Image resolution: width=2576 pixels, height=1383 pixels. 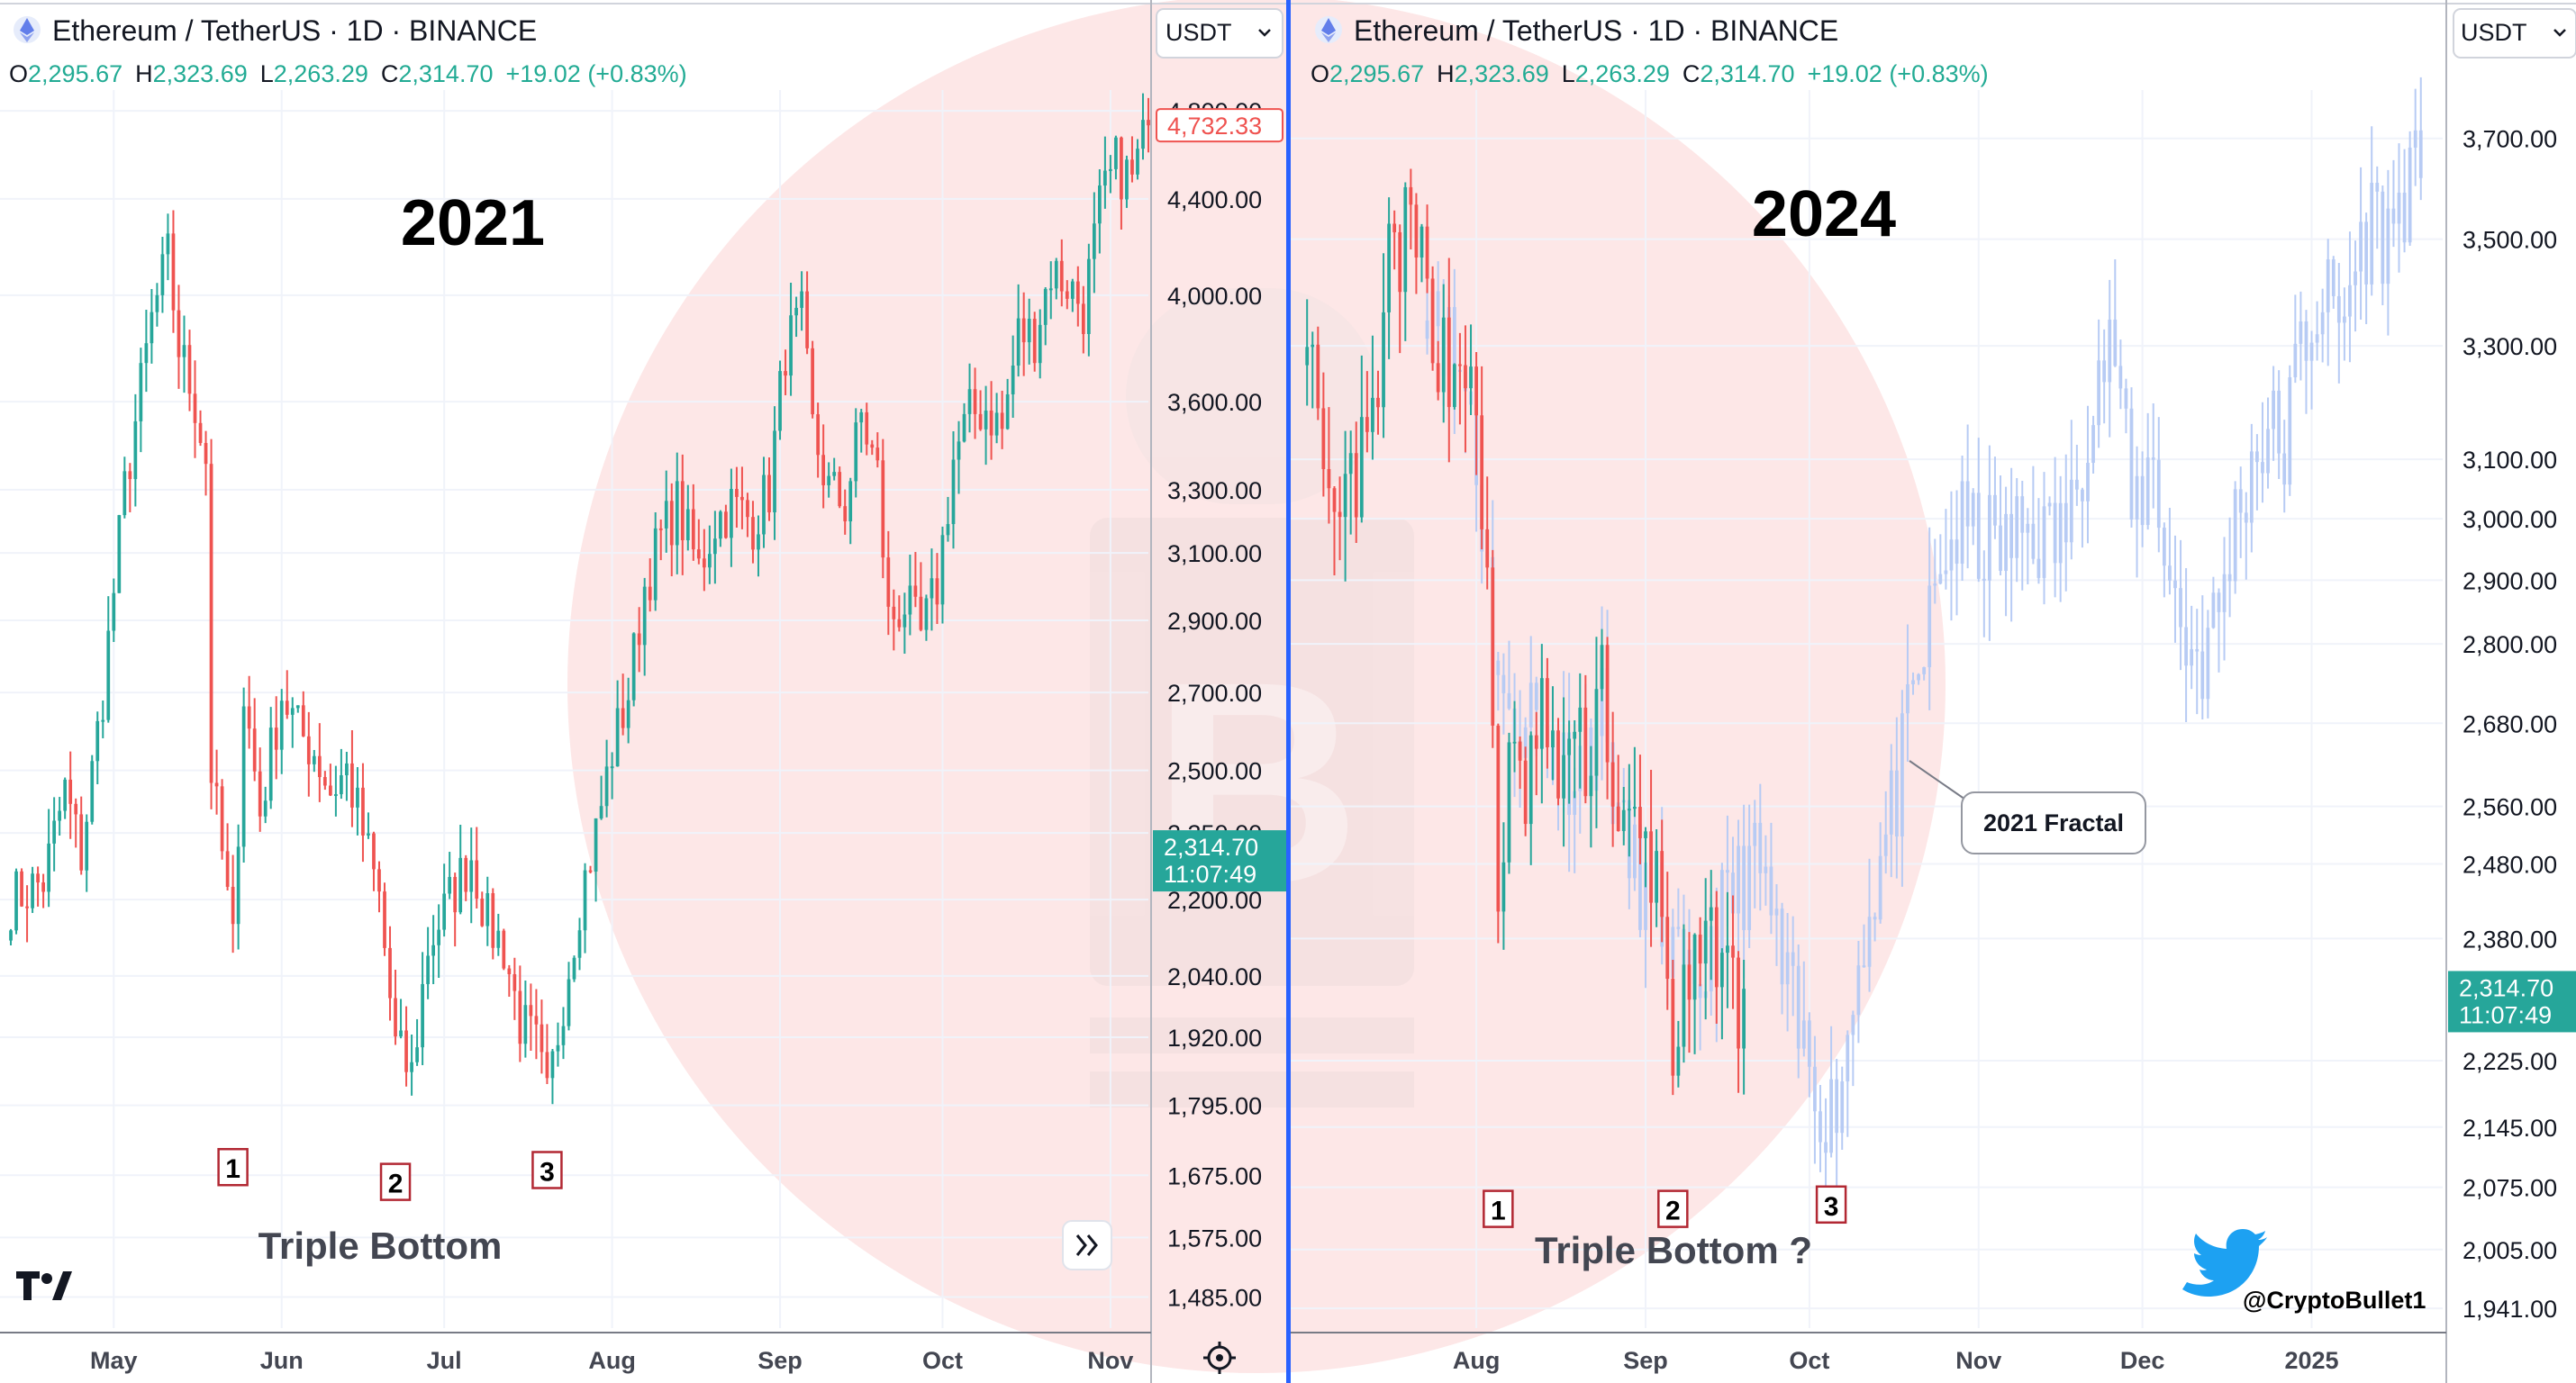 What do you see at coordinates (780, 1360) in the screenshot?
I see `time-tick-label: Sep` at bounding box center [780, 1360].